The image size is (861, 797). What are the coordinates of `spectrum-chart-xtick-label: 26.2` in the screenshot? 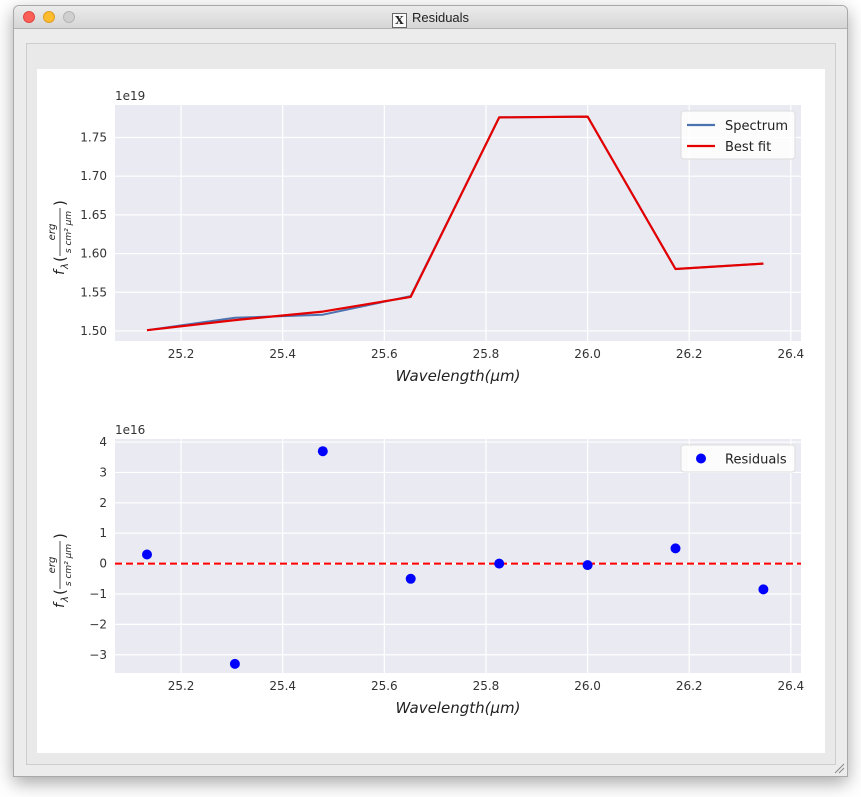 It's located at (689, 354).